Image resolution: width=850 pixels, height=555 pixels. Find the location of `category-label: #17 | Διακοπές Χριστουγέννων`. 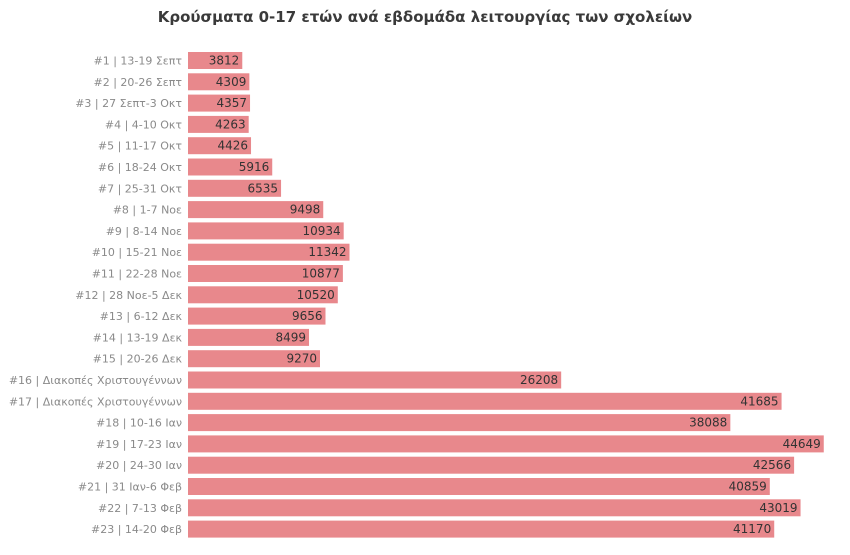

category-label: #17 | Διακοπές Χριστουγέννων is located at coordinates (95, 401).